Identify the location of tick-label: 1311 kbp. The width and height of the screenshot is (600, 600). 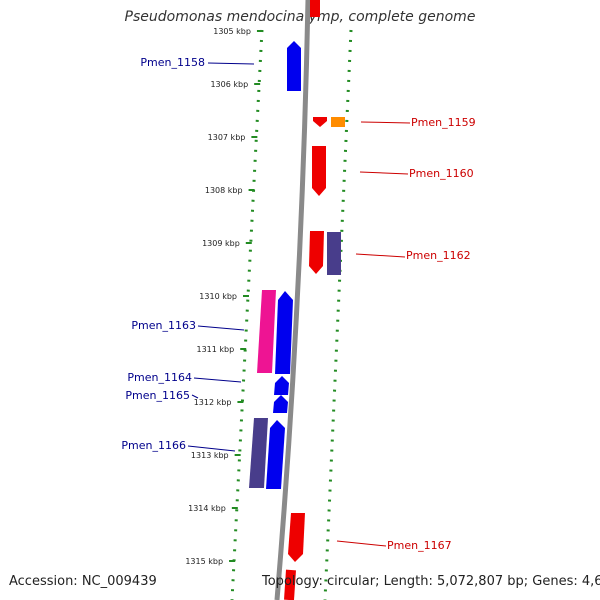
(216, 349).